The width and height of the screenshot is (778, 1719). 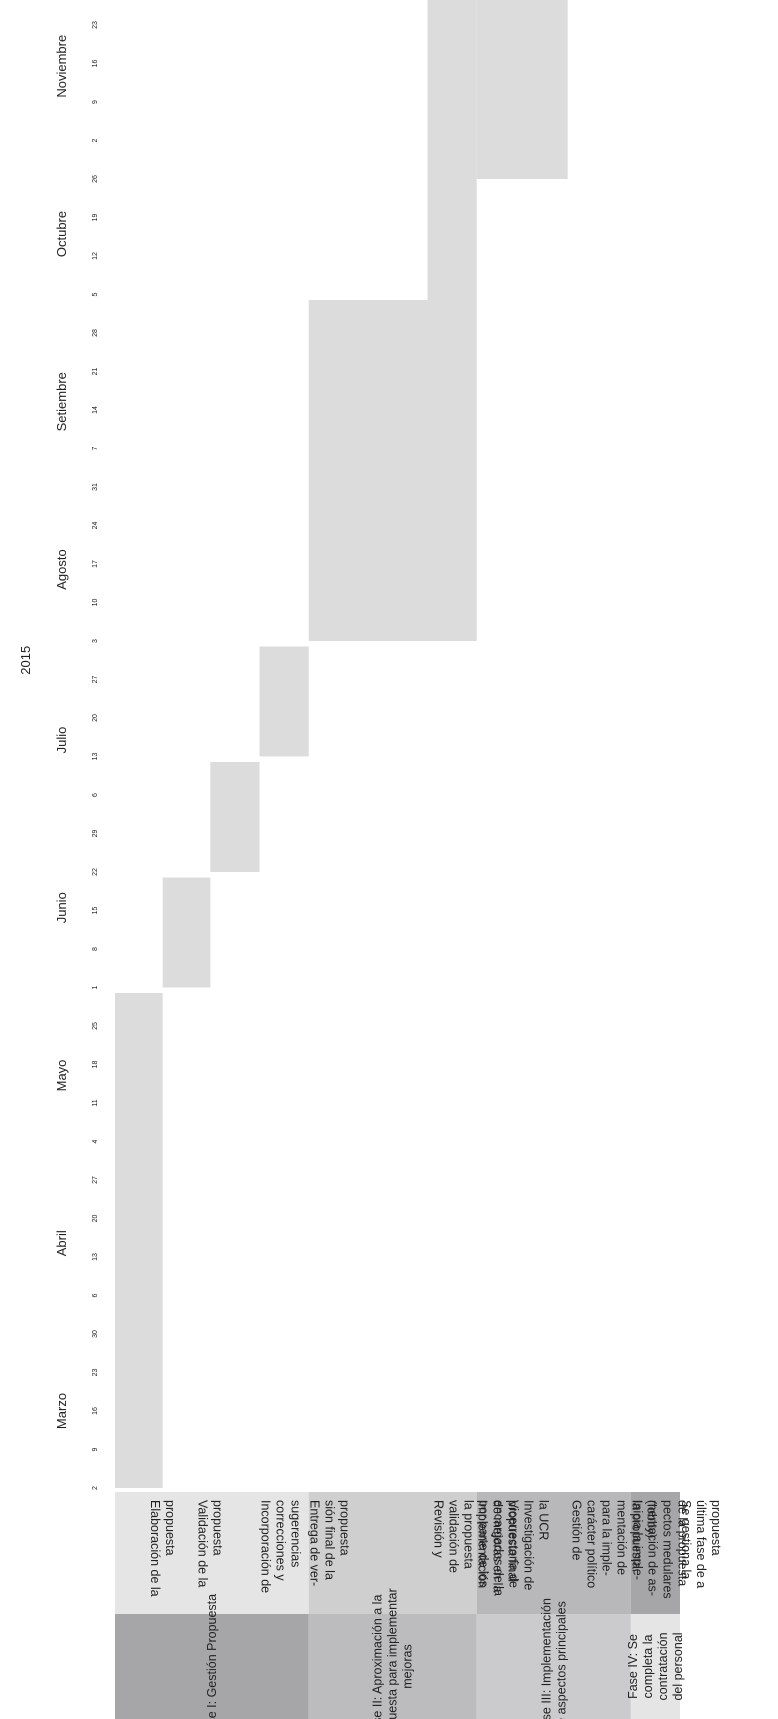 What do you see at coordinates (95, 603) in the screenshot?
I see `week-tick: 10` at bounding box center [95, 603].